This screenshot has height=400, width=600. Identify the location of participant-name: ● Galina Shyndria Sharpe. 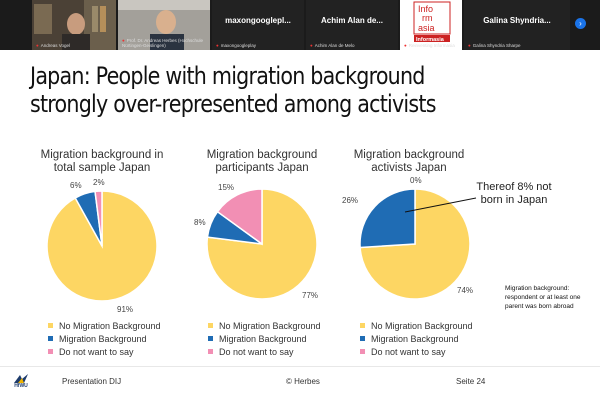
(494, 45).